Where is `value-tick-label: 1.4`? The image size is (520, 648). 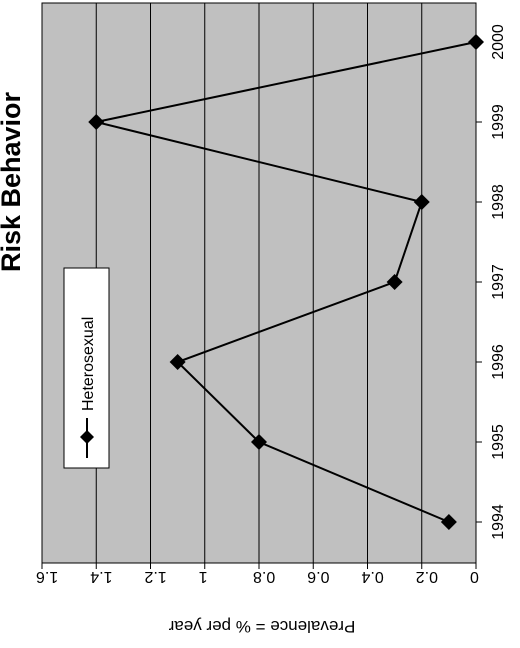
value-tick-label: 1.4 is located at coordinates (101, 576).